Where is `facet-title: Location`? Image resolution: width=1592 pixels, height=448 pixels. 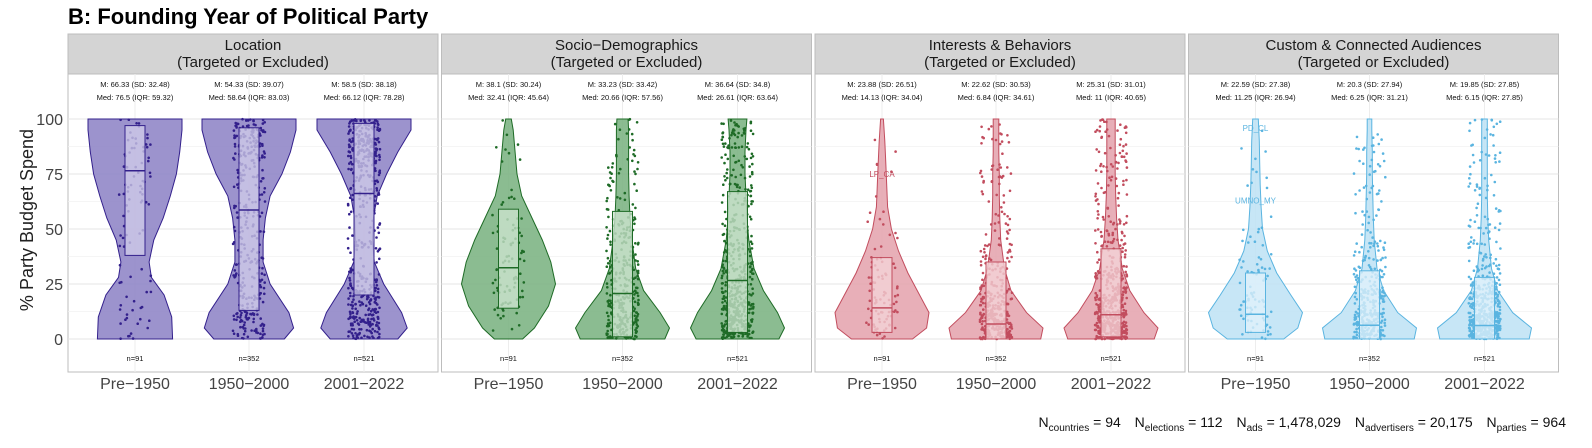 facet-title: Location is located at coordinates (253, 45).